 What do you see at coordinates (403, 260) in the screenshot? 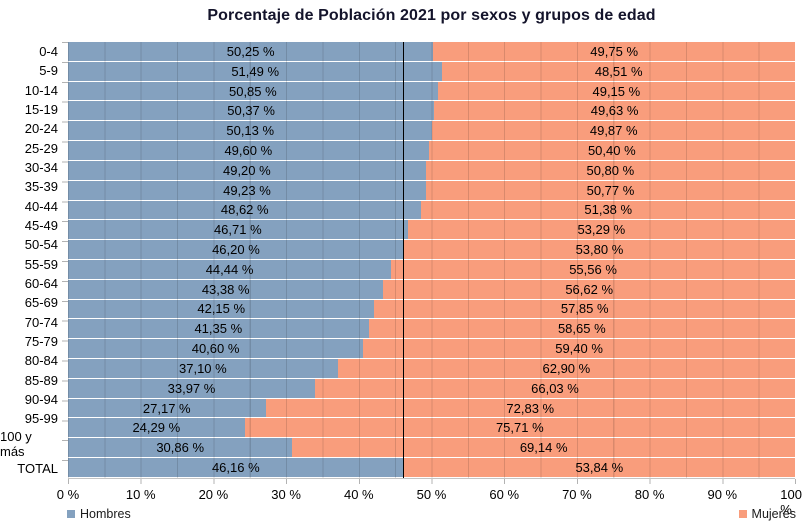
I see `total-reference-line` at bounding box center [403, 260].